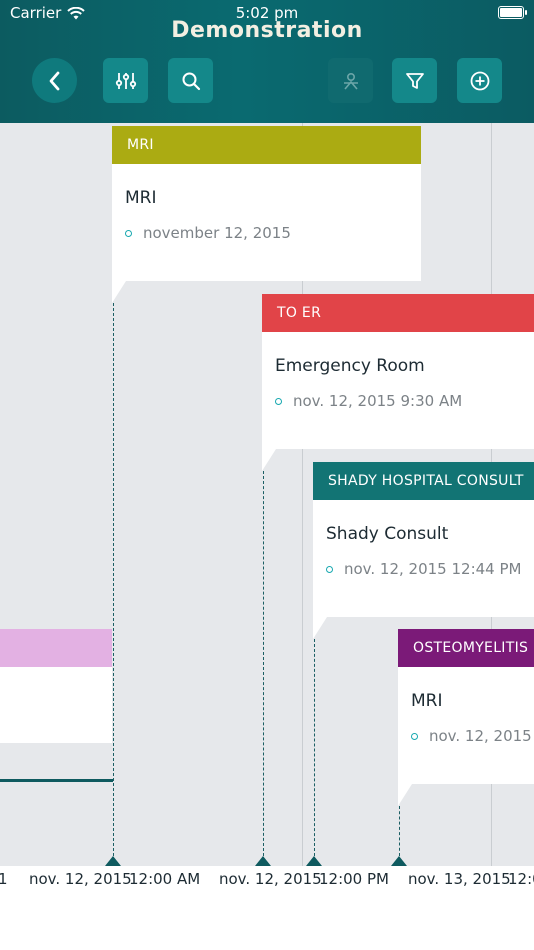 Image resolution: width=534 pixels, height=950 pixels. Describe the element at coordinates (267, 13) in the screenshot. I see `status-time: 5:02 pm` at that location.